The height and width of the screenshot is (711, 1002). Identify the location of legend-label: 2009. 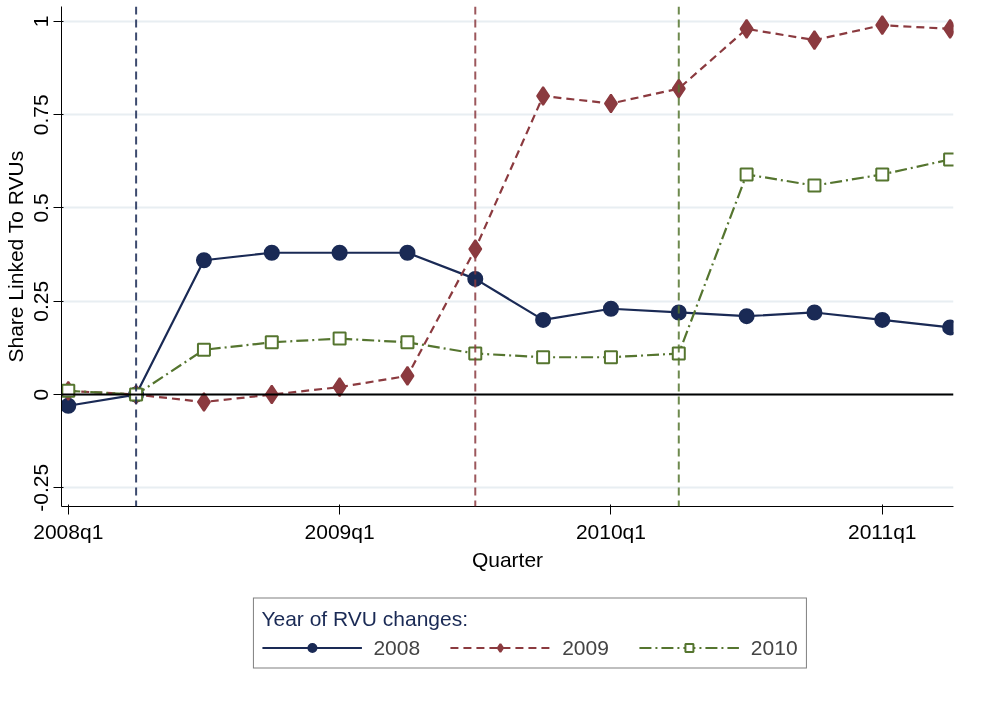
(585, 647).